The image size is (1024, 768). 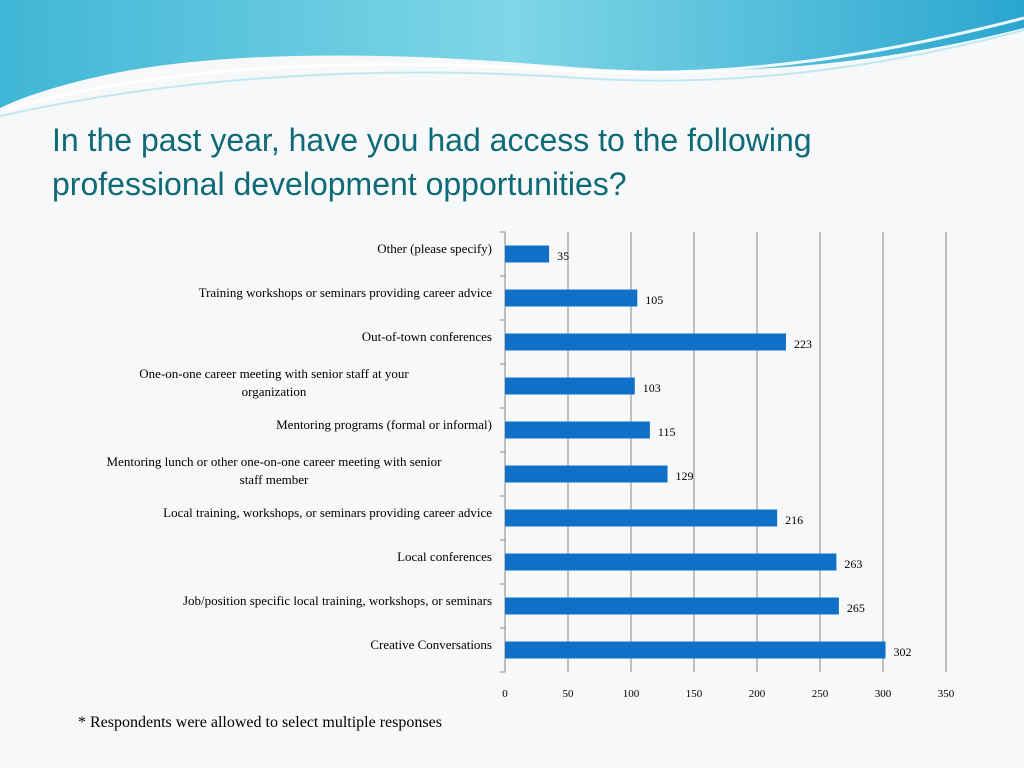 I want to click on value-label: 216, so click(x=794, y=520).